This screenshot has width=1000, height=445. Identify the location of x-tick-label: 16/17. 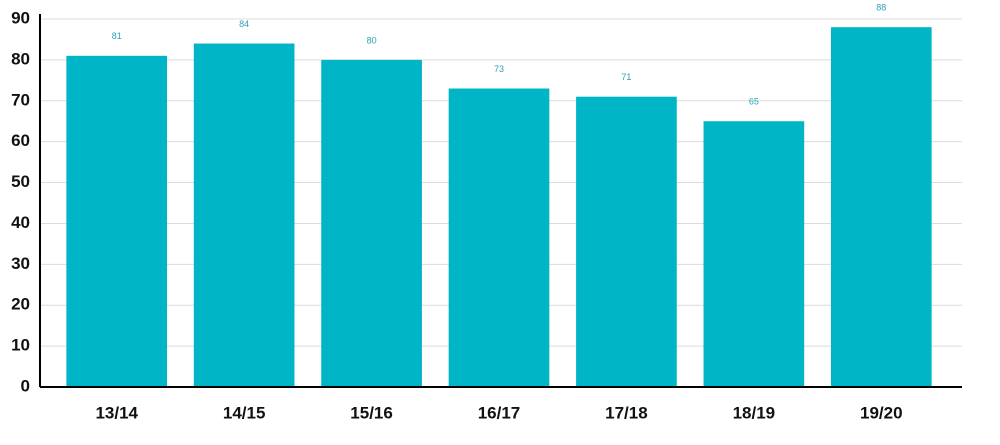
(499, 412).